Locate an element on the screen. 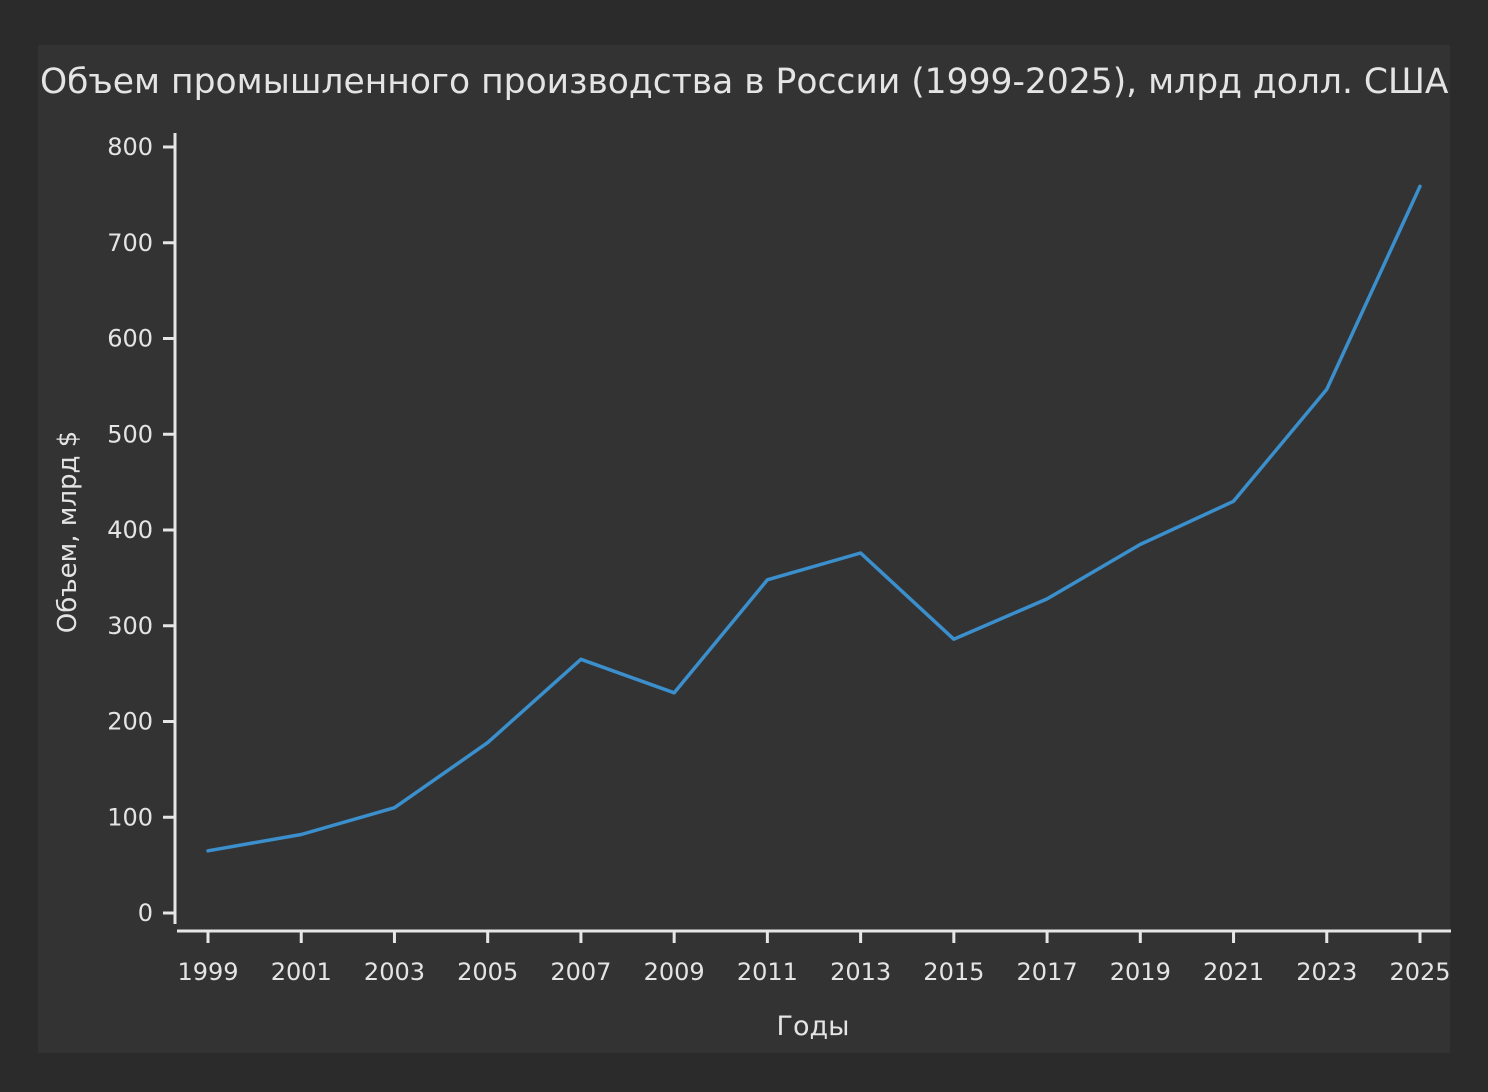 This screenshot has height=1092, width=1488. x-tick-label: 2001 is located at coordinates (301, 972).